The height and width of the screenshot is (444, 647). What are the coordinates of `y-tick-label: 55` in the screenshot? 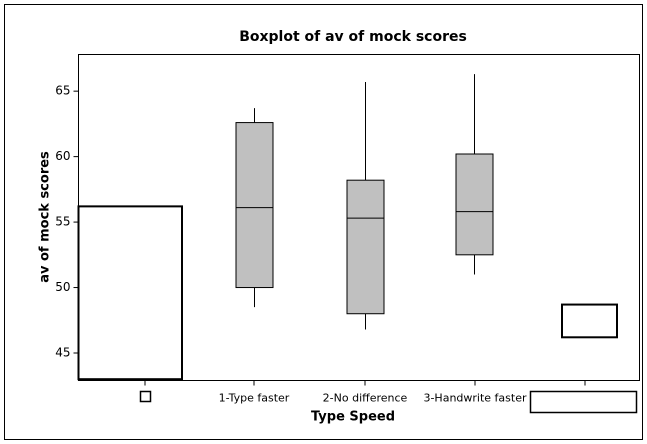 It's located at (62, 222).